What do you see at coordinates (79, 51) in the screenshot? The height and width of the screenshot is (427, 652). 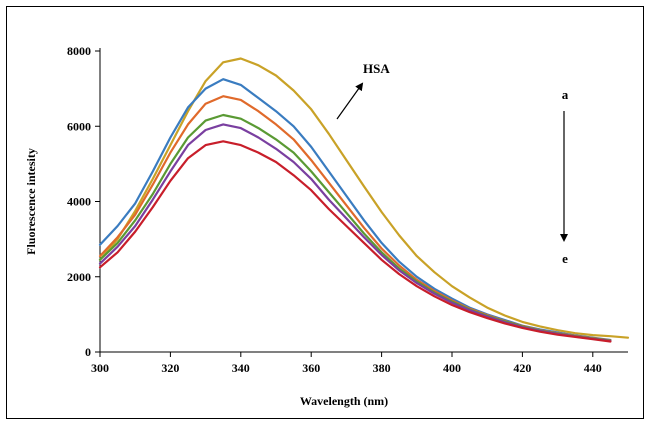 I see `y-tick-label: 8000` at bounding box center [79, 51].